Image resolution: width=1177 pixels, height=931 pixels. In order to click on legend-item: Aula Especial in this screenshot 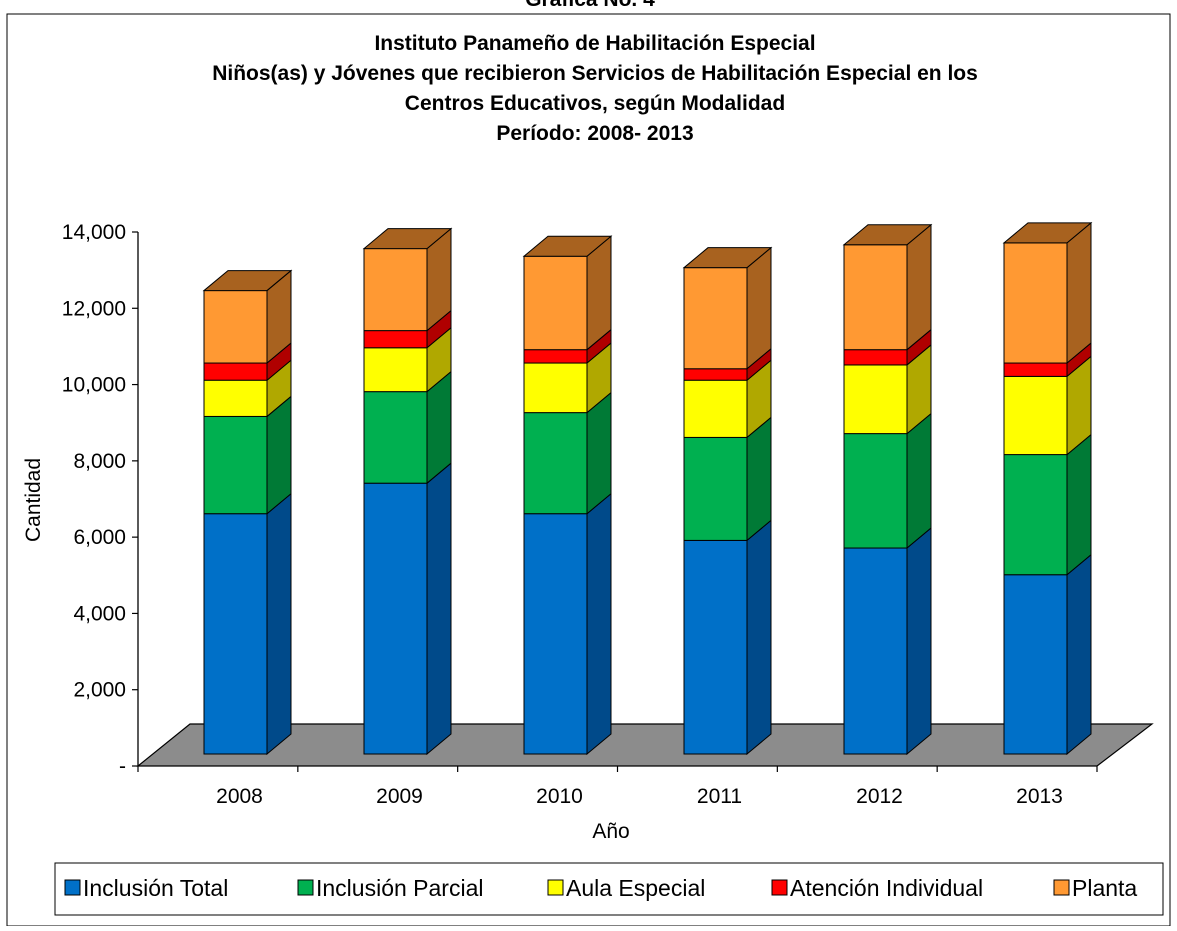, I will do `click(626, 888)`.